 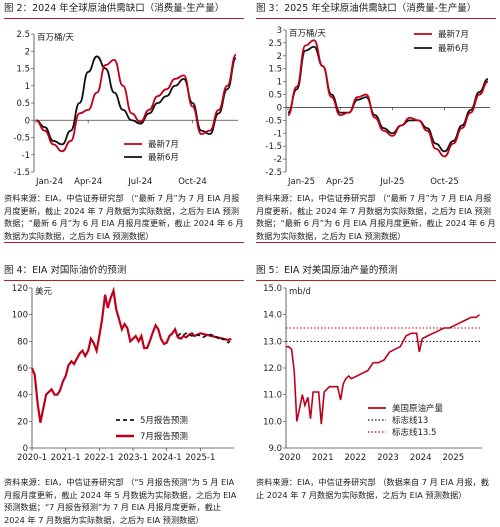 I want to click on y-tick-label: 60, so click(x=22, y=369).